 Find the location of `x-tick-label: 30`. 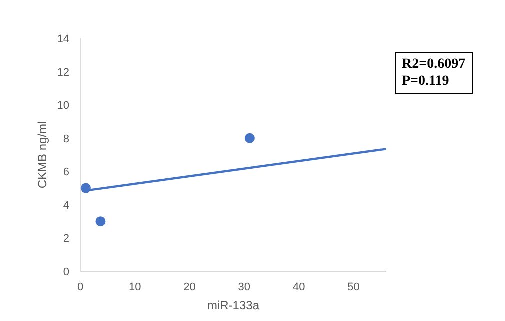

x-tick-label: 30 is located at coordinates (244, 288).